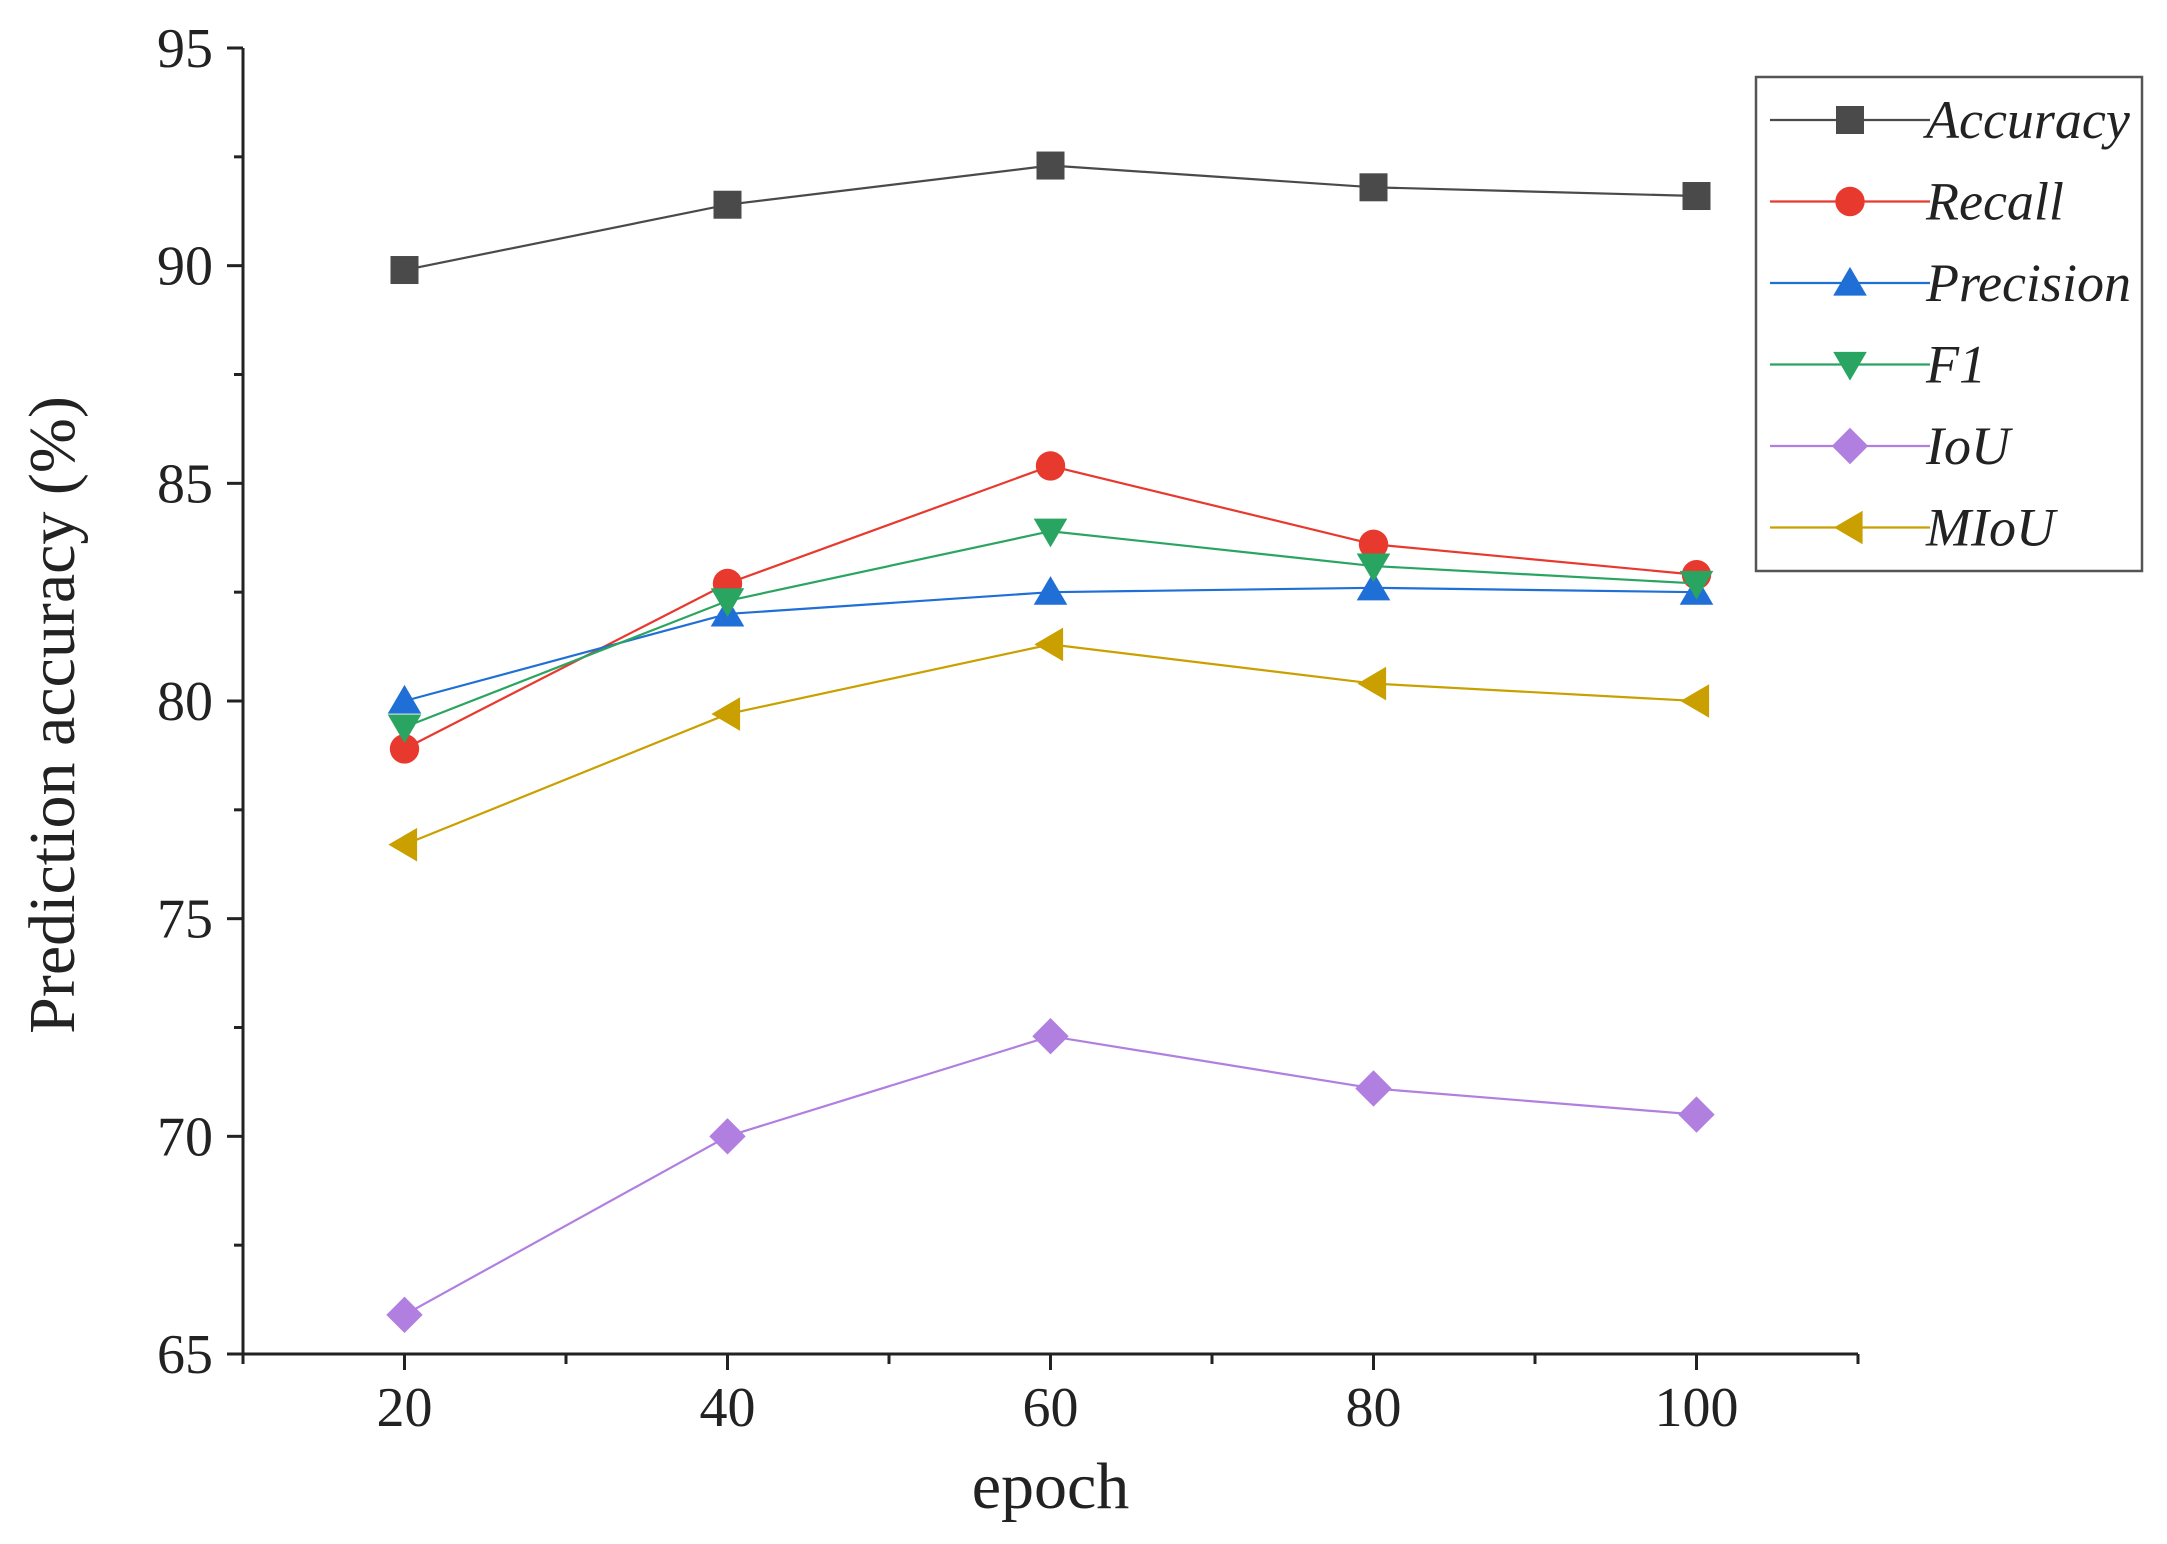 This screenshot has width=2167, height=1544. Describe the element at coordinates (1051, 1408) in the screenshot. I see `x-tick-label: 60` at that location.